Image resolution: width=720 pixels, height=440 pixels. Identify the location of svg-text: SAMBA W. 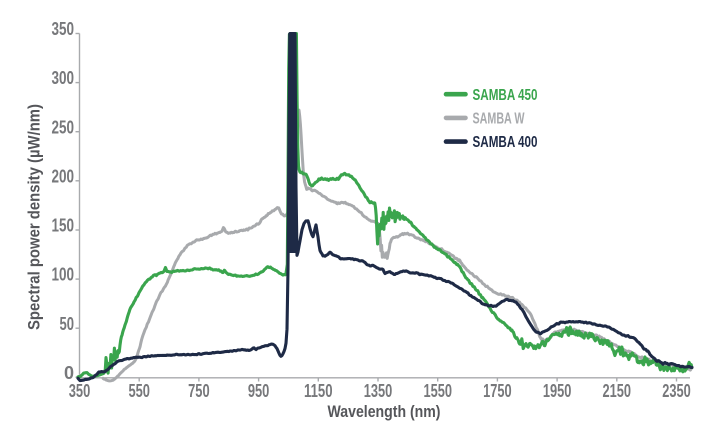
(499, 119).